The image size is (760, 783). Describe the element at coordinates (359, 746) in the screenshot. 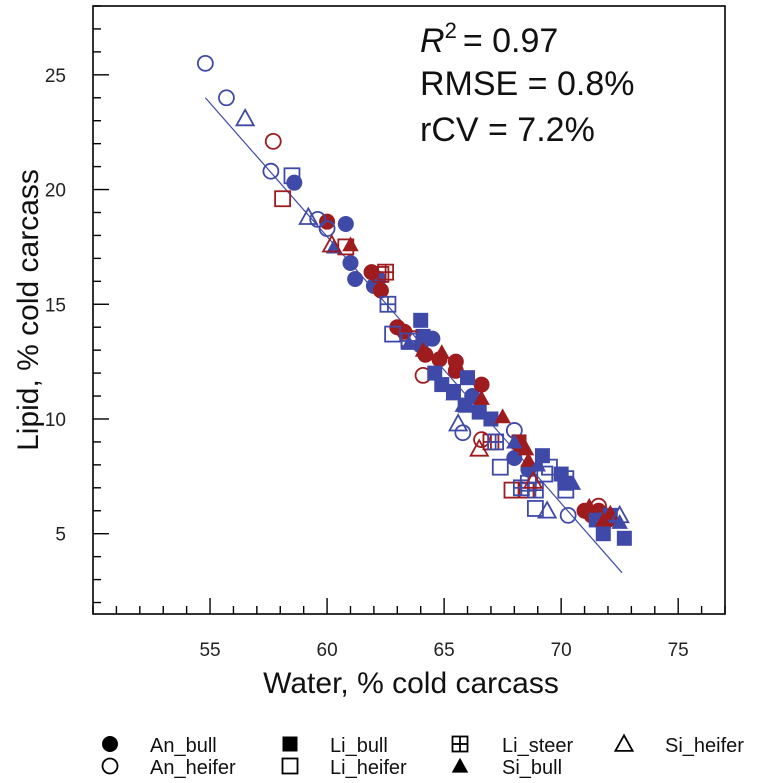

I see `legend-label: Li_bull` at that location.